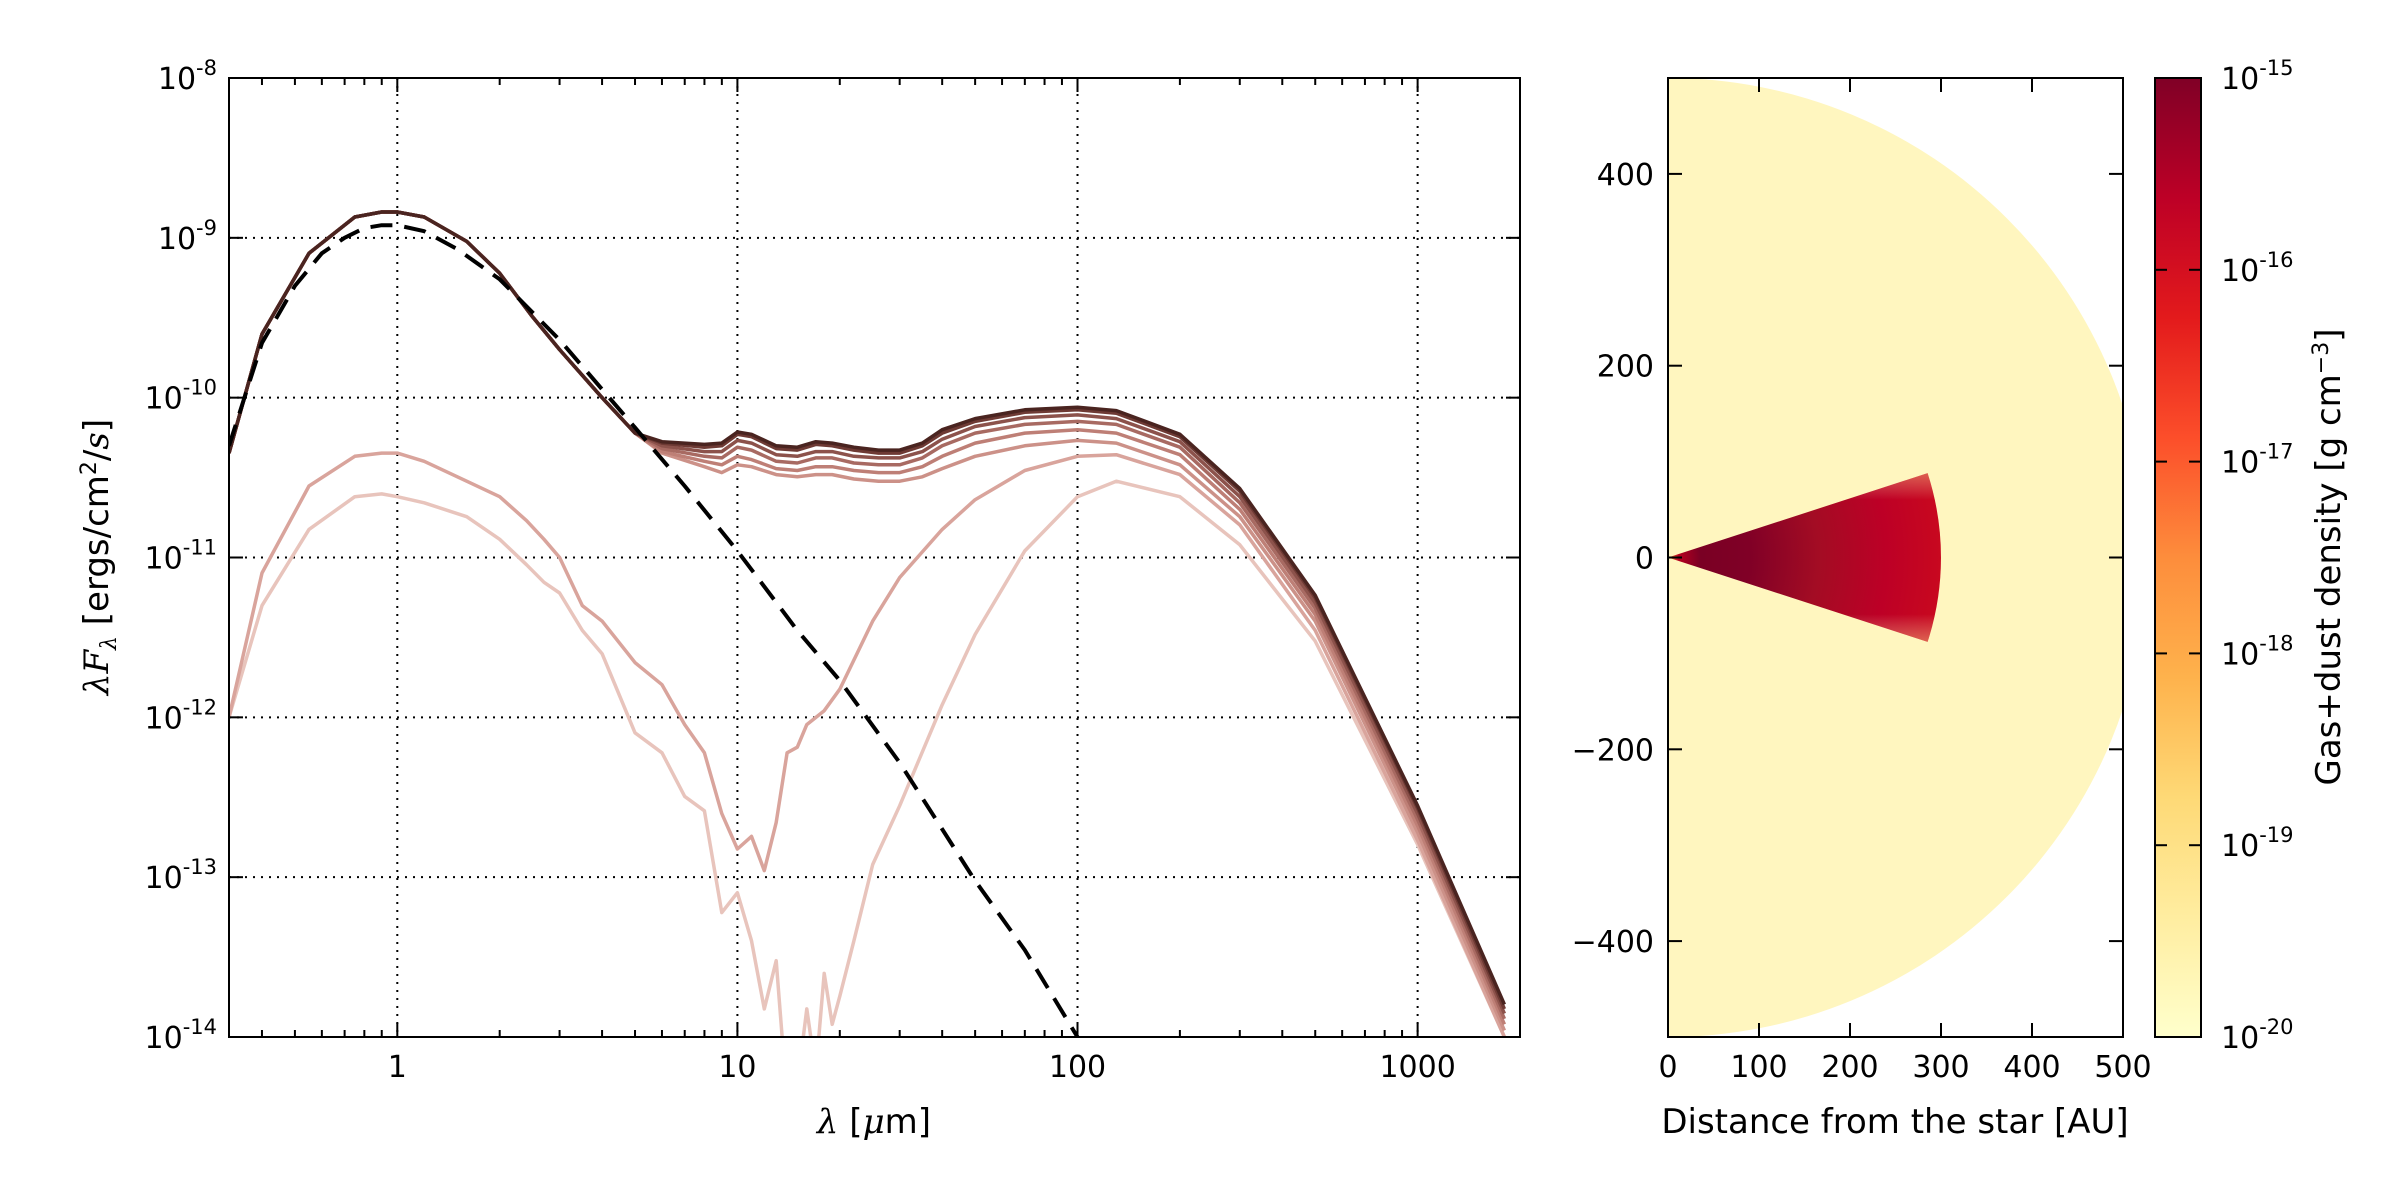  Describe the element at coordinates (2257, 556) in the screenshot. I see `colorbar-tick-labels: 10-15 10-16 10-17 10-18 10-19 10-20` at that location.